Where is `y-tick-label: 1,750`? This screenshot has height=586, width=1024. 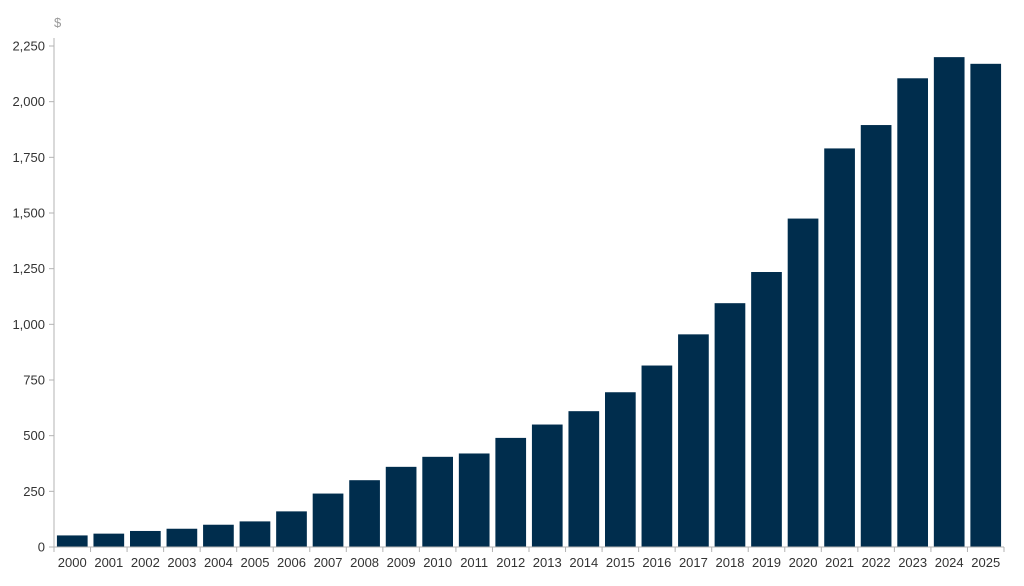 y-tick-label: 1,750 is located at coordinates (28, 157).